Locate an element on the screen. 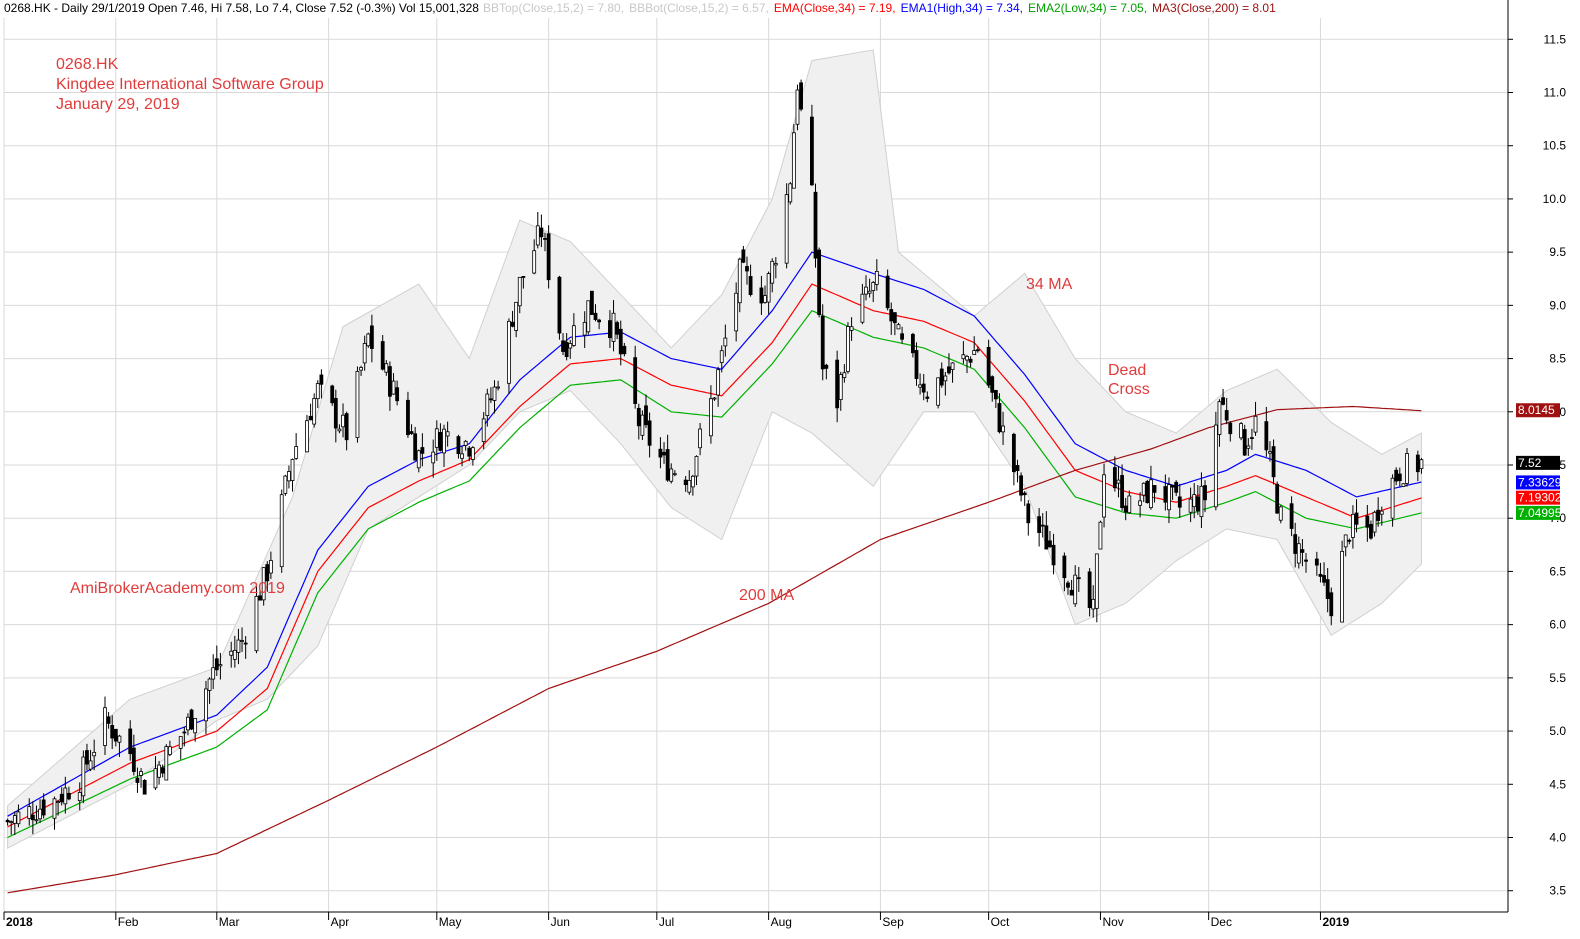  header-ema: EMA(Close,34) = 7.19, is located at coordinates (835, 8).